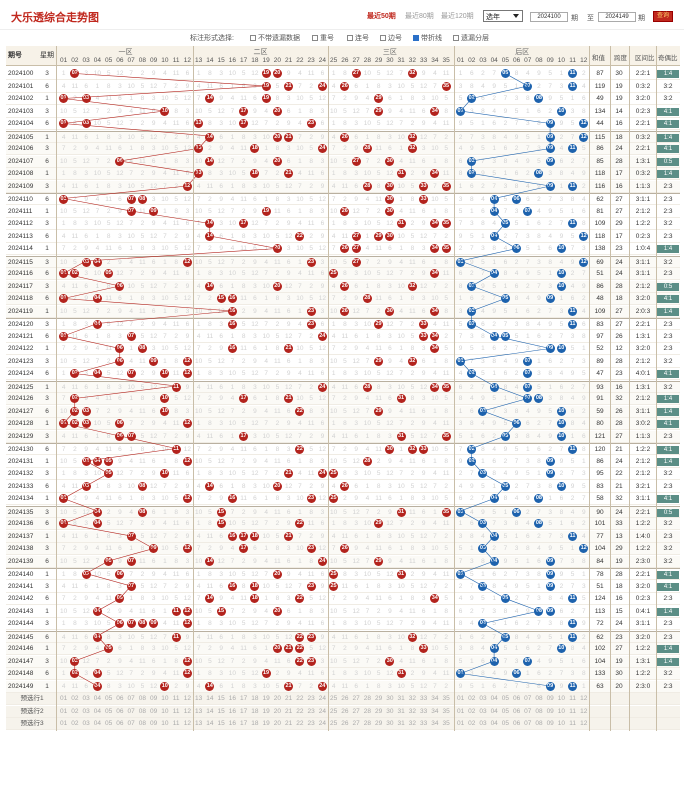 The height and width of the screenshot is (797, 684). What do you see at coordinates (471, 38) in the screenshot?
I see `option-layer: 遗漏分层` at bounding box center [471, 38].